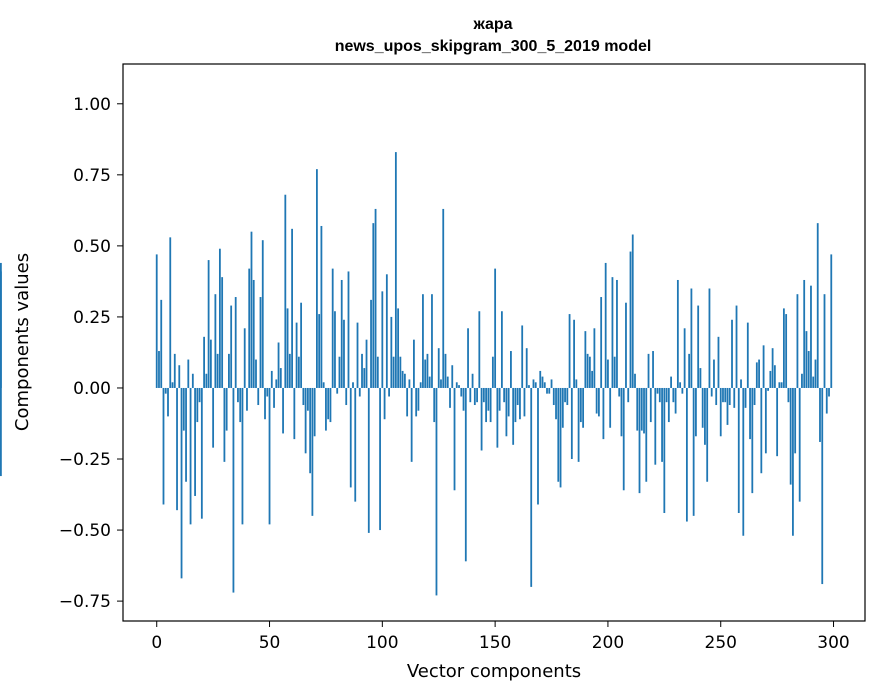 The image size is (880, 696). What do you see at coordinates (500, 637) in the screenshot?
I see `x-axis-ticks: 0 50 100 150 200 250 300` at bounding box center [500, 637].